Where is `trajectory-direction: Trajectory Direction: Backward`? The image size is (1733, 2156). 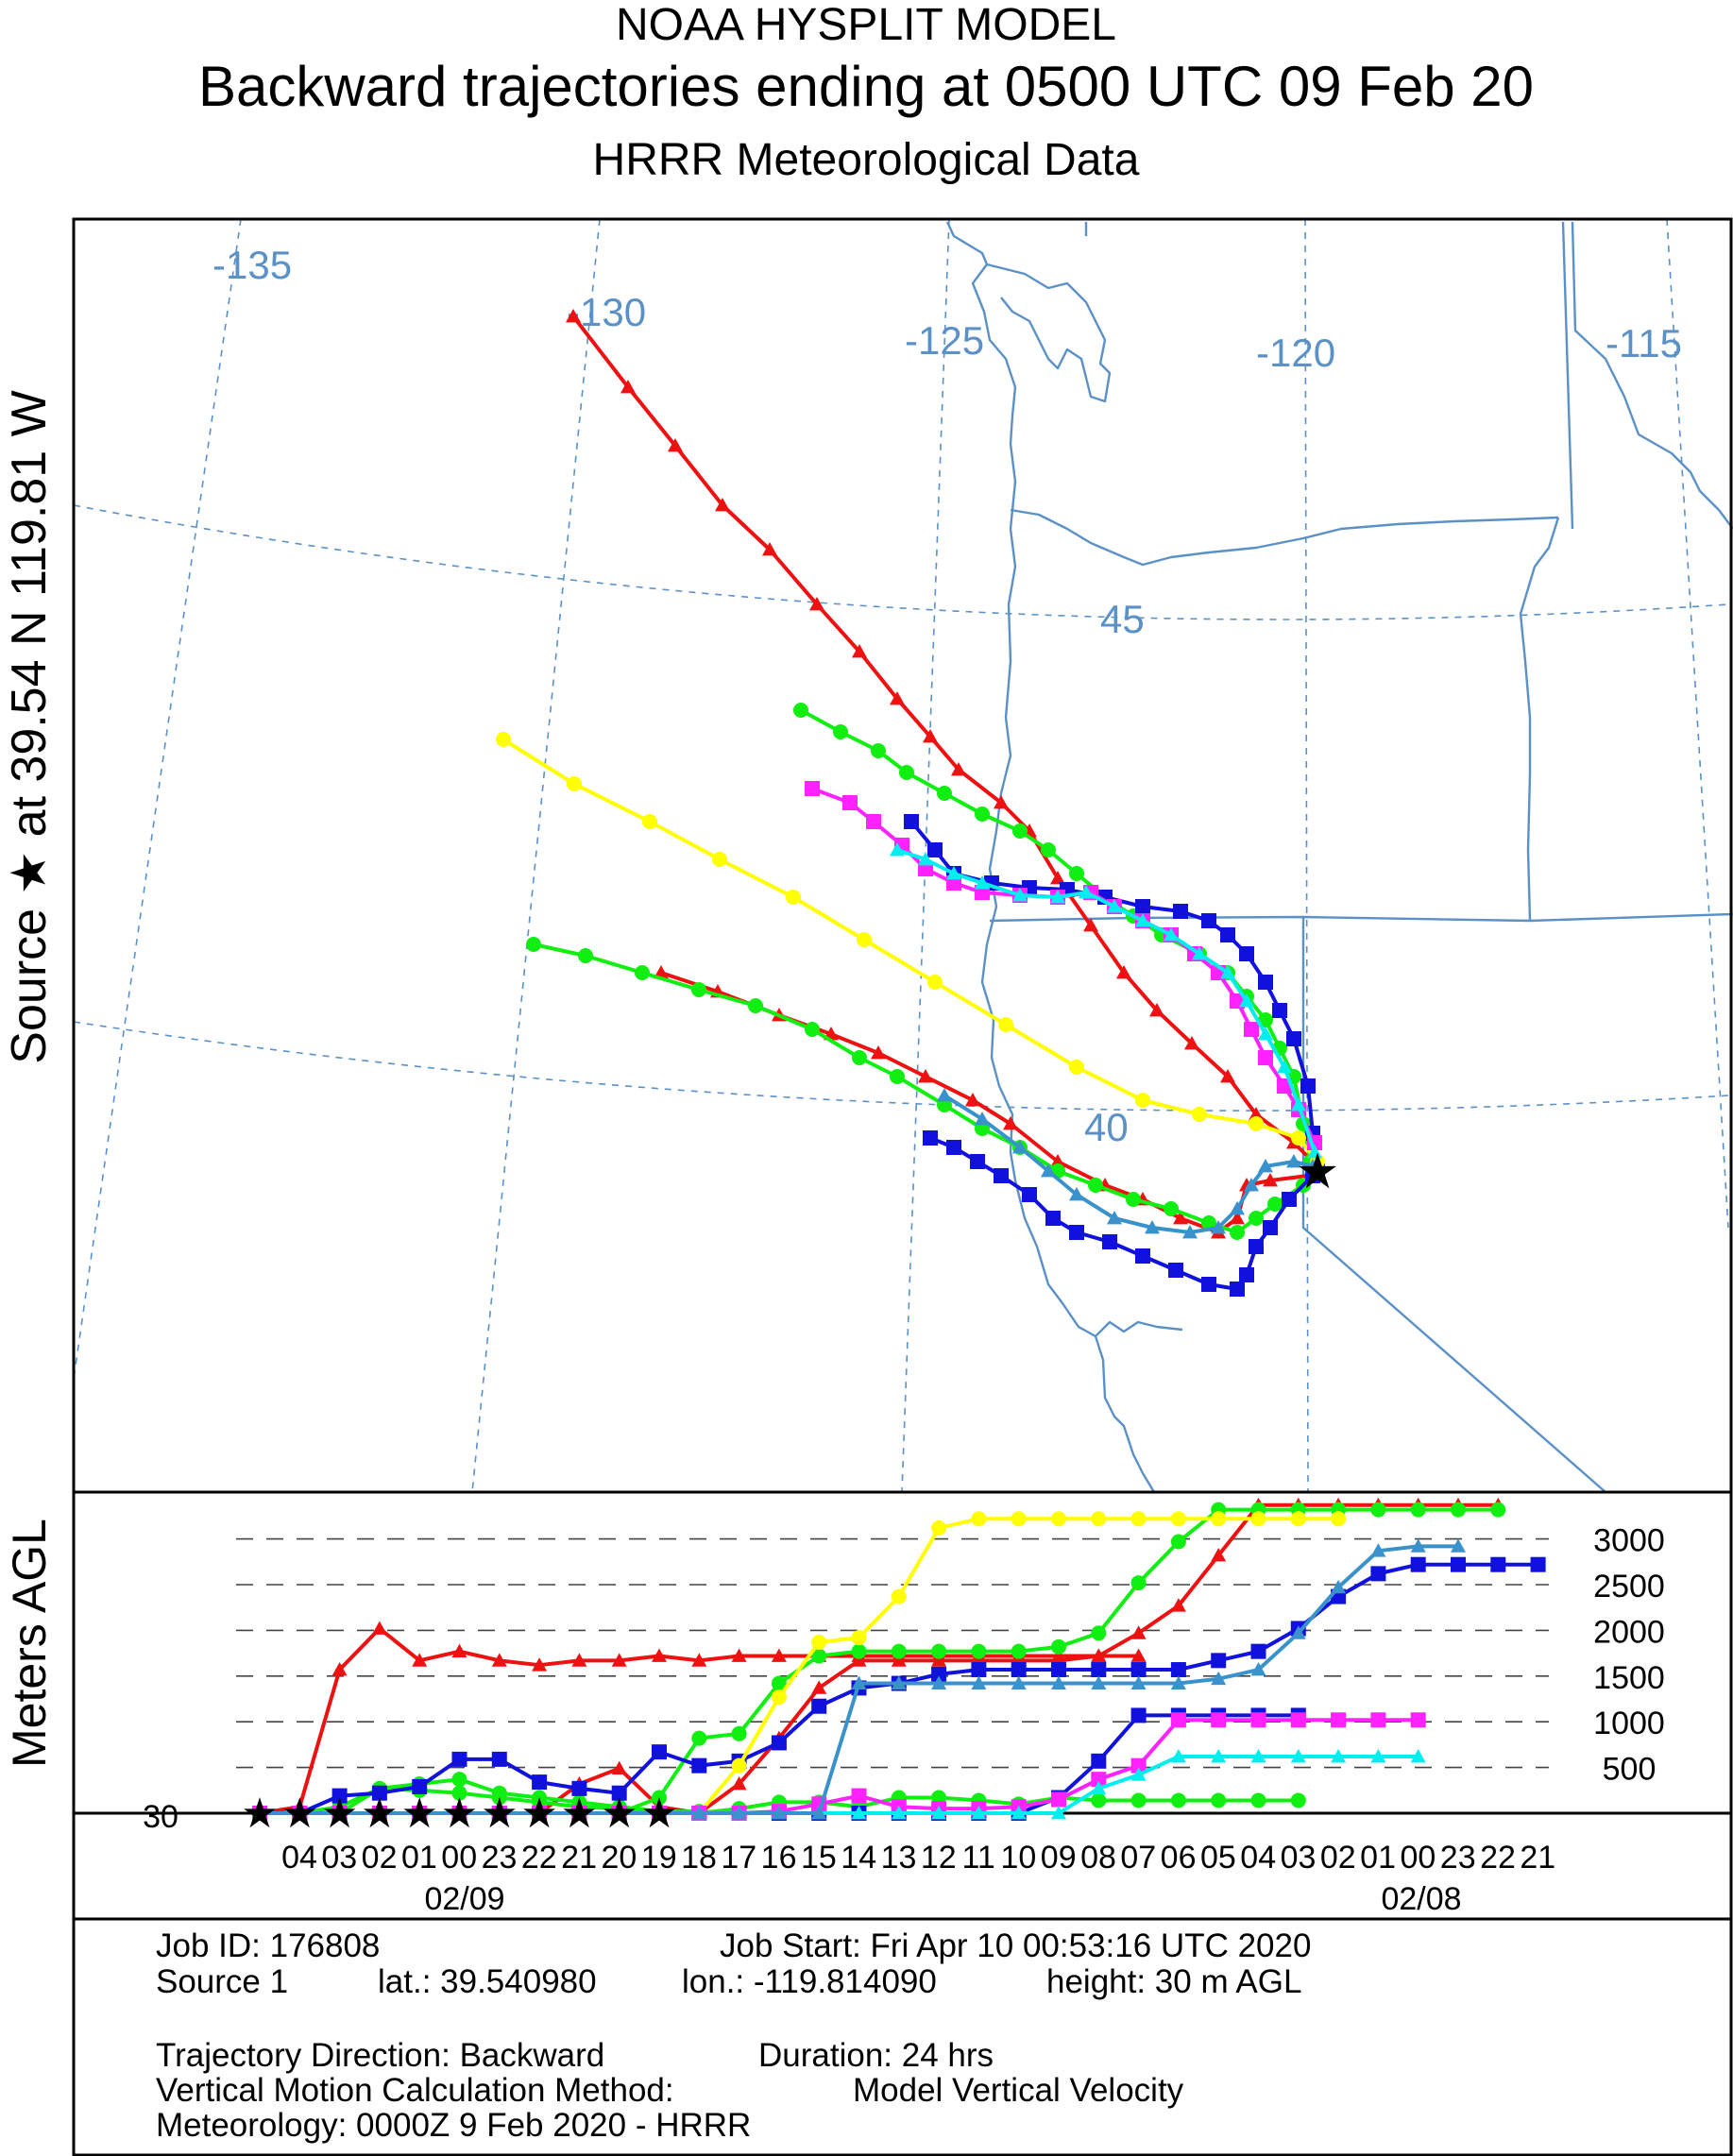 trajectory-direction: Trajectory Direction: Backward is located at coordinates (380, 2055).